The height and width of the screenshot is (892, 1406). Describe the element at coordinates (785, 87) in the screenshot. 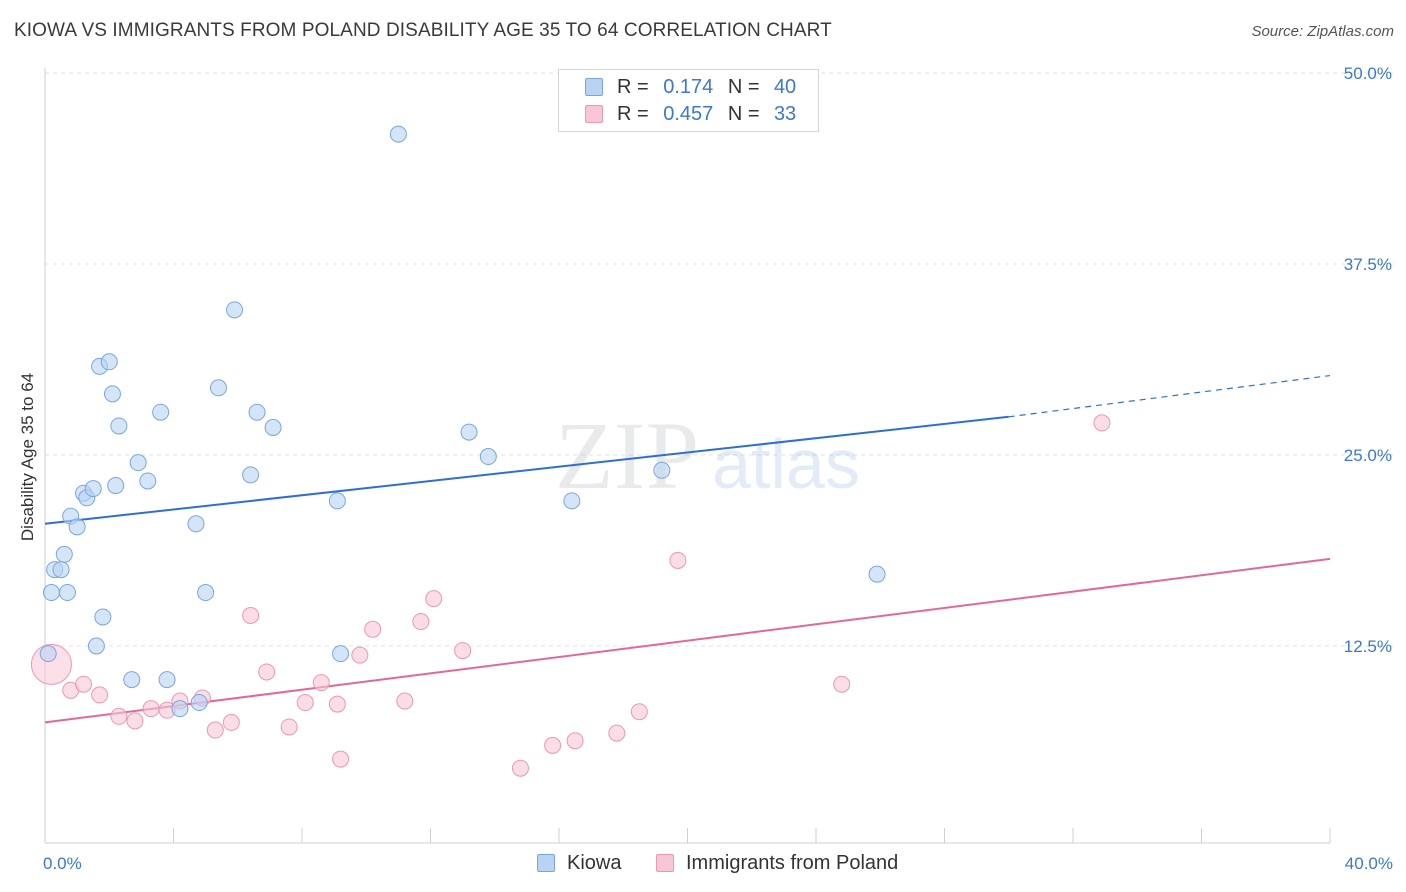

I see `legend-n-value-kiowa: 40` at that location.